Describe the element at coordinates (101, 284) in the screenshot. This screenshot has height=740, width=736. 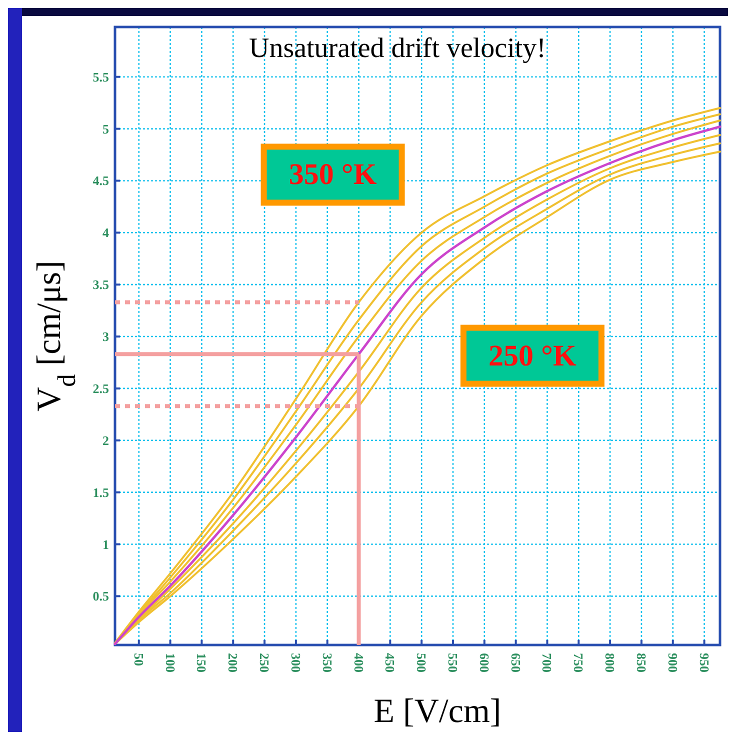
I see `y-tick-label: 3.5` at that location.